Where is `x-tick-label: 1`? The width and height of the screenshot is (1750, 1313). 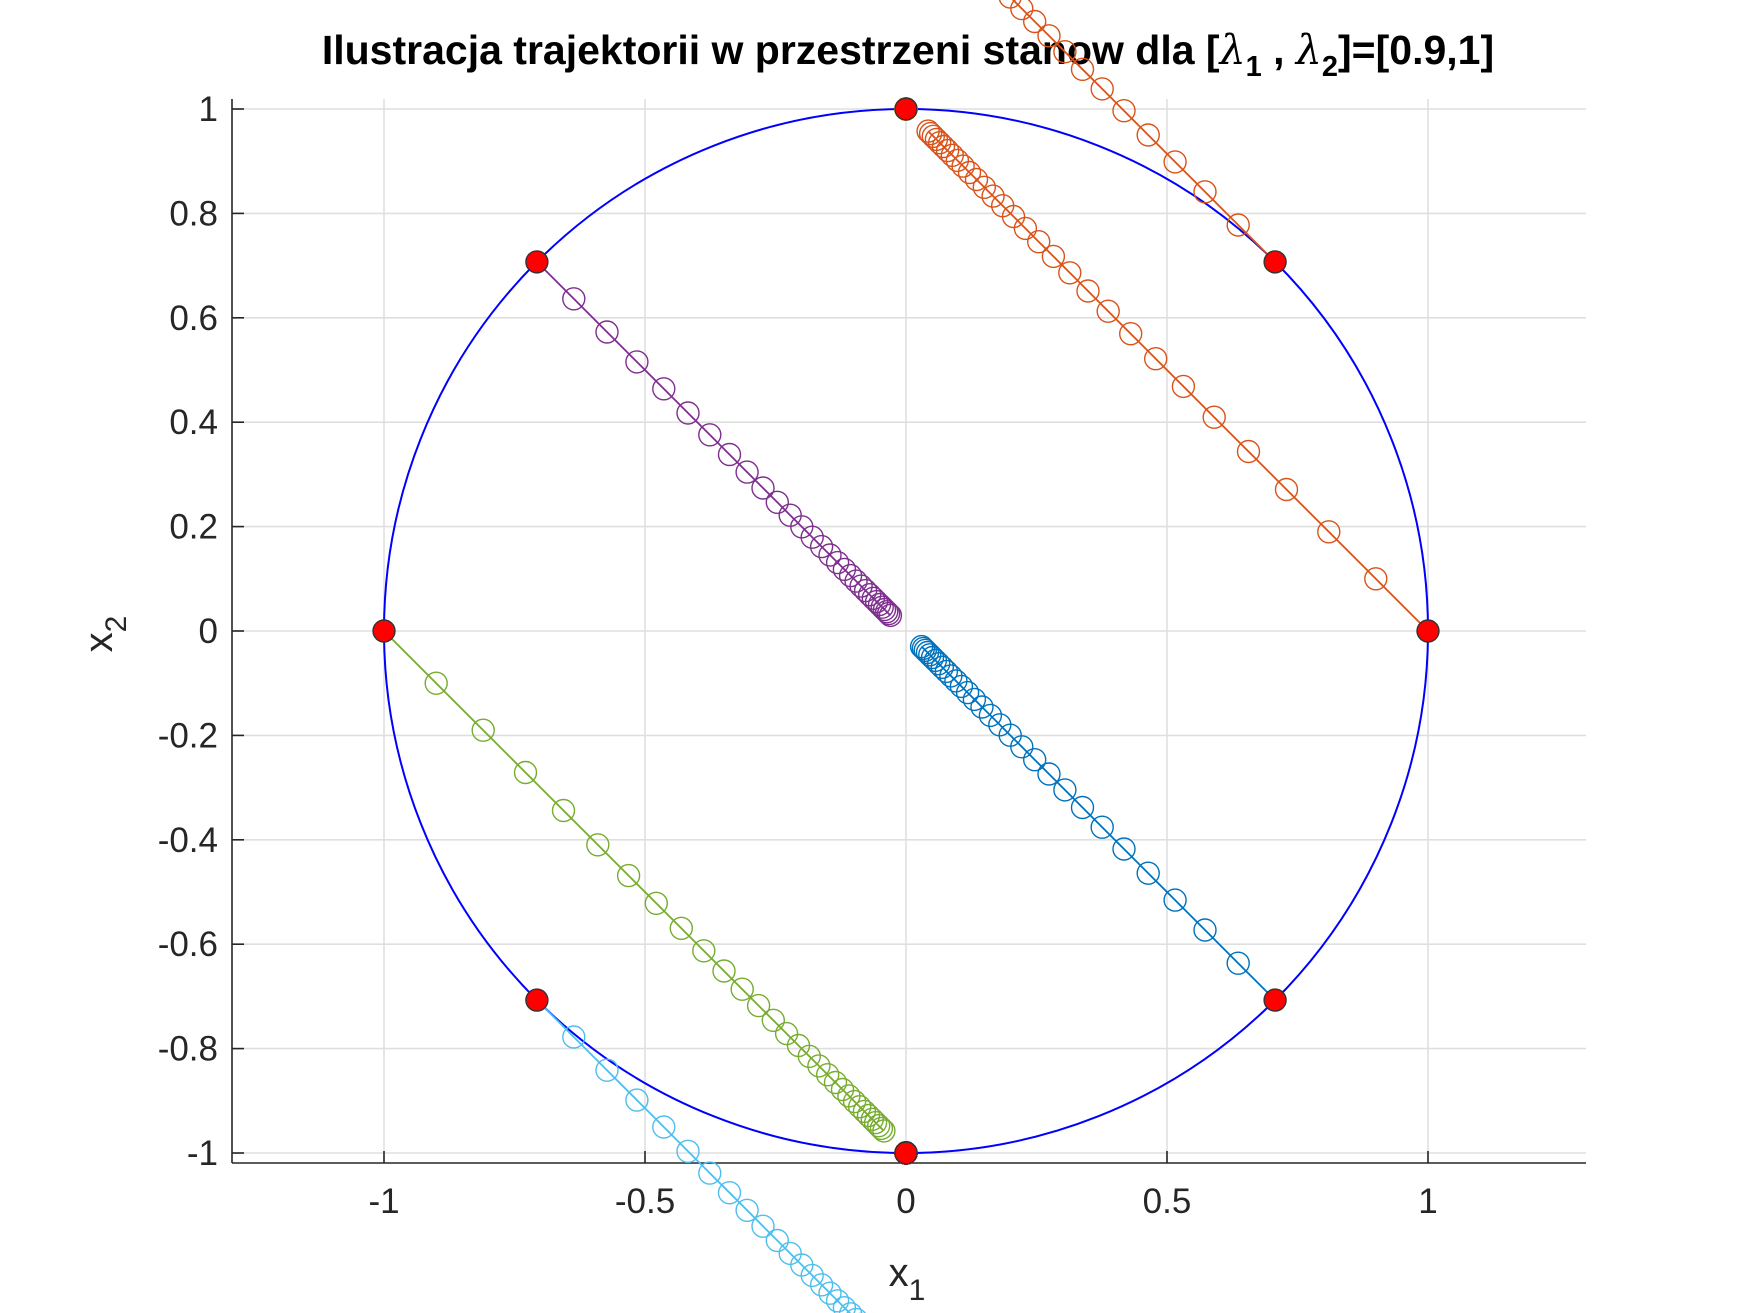 x-tick-label: 1 is located at coordinates (1427, 1201).